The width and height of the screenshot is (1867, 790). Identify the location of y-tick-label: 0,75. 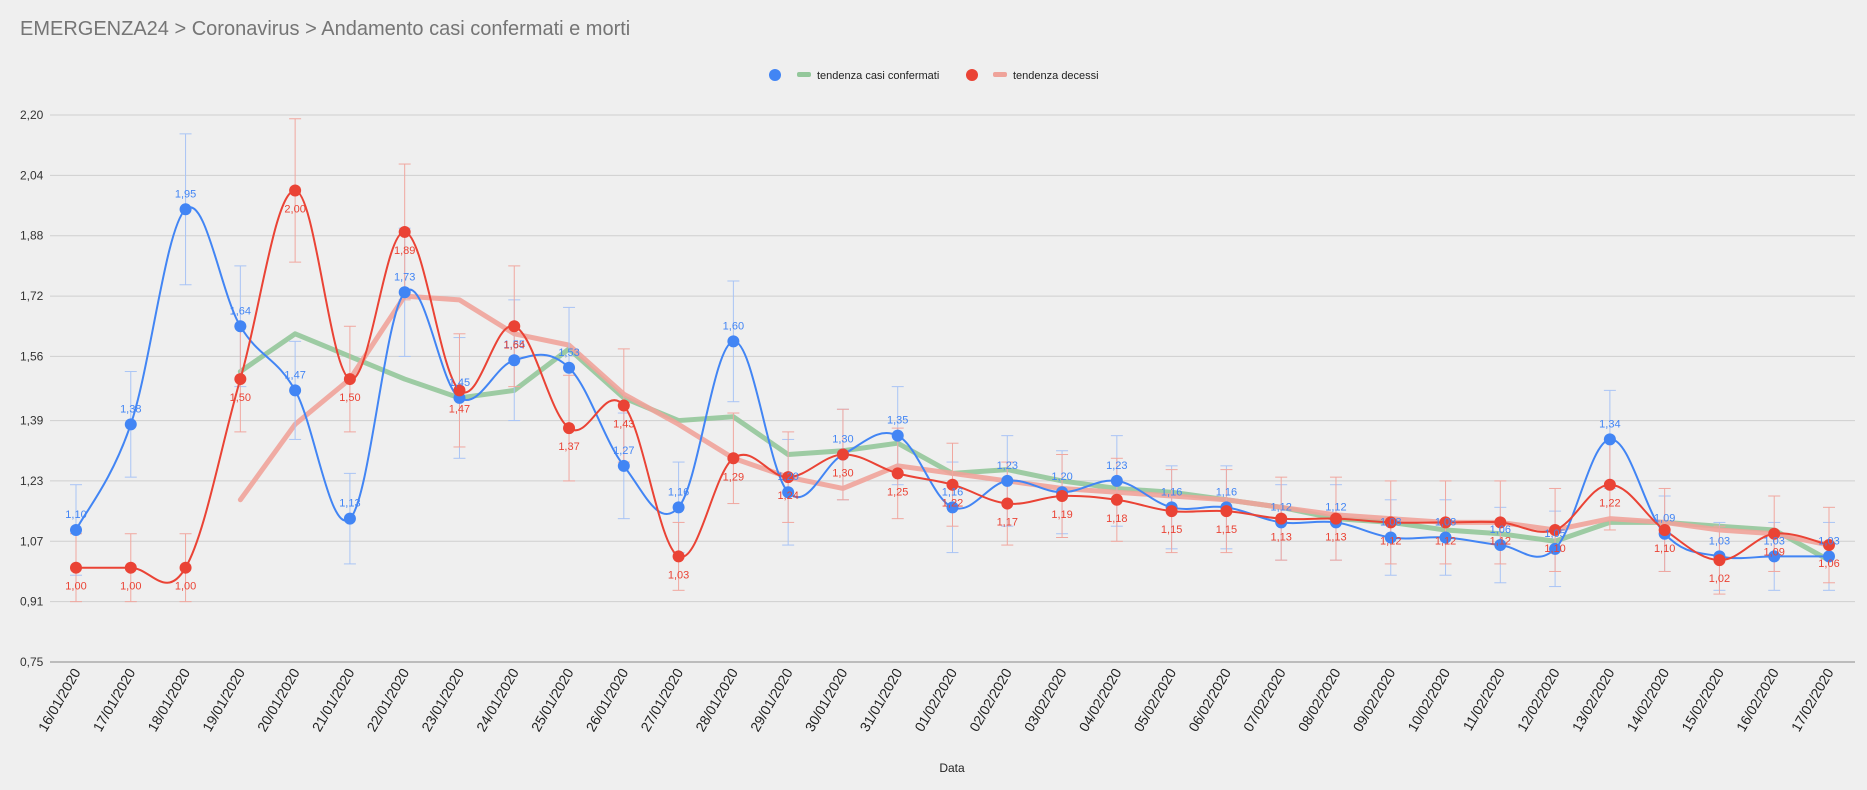
(32, 662).